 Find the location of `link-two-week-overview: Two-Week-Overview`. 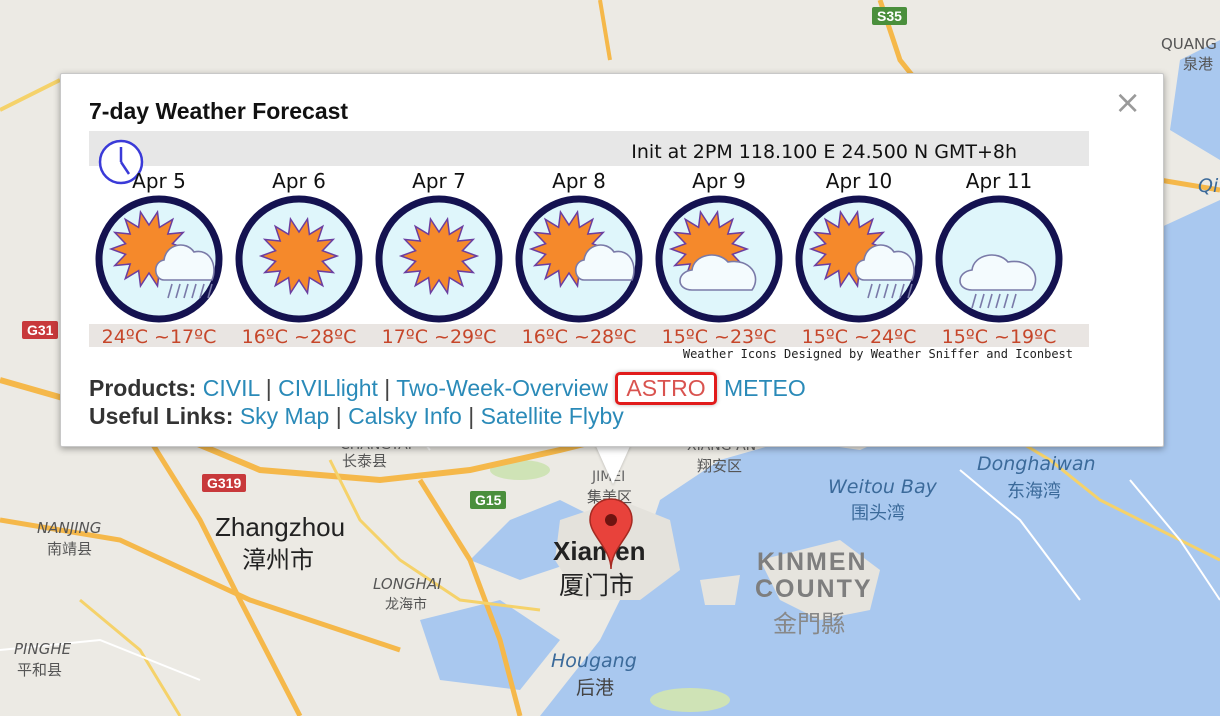

link-two-week-overview: Two-Week-Overview is located at coordinates (502, 388).